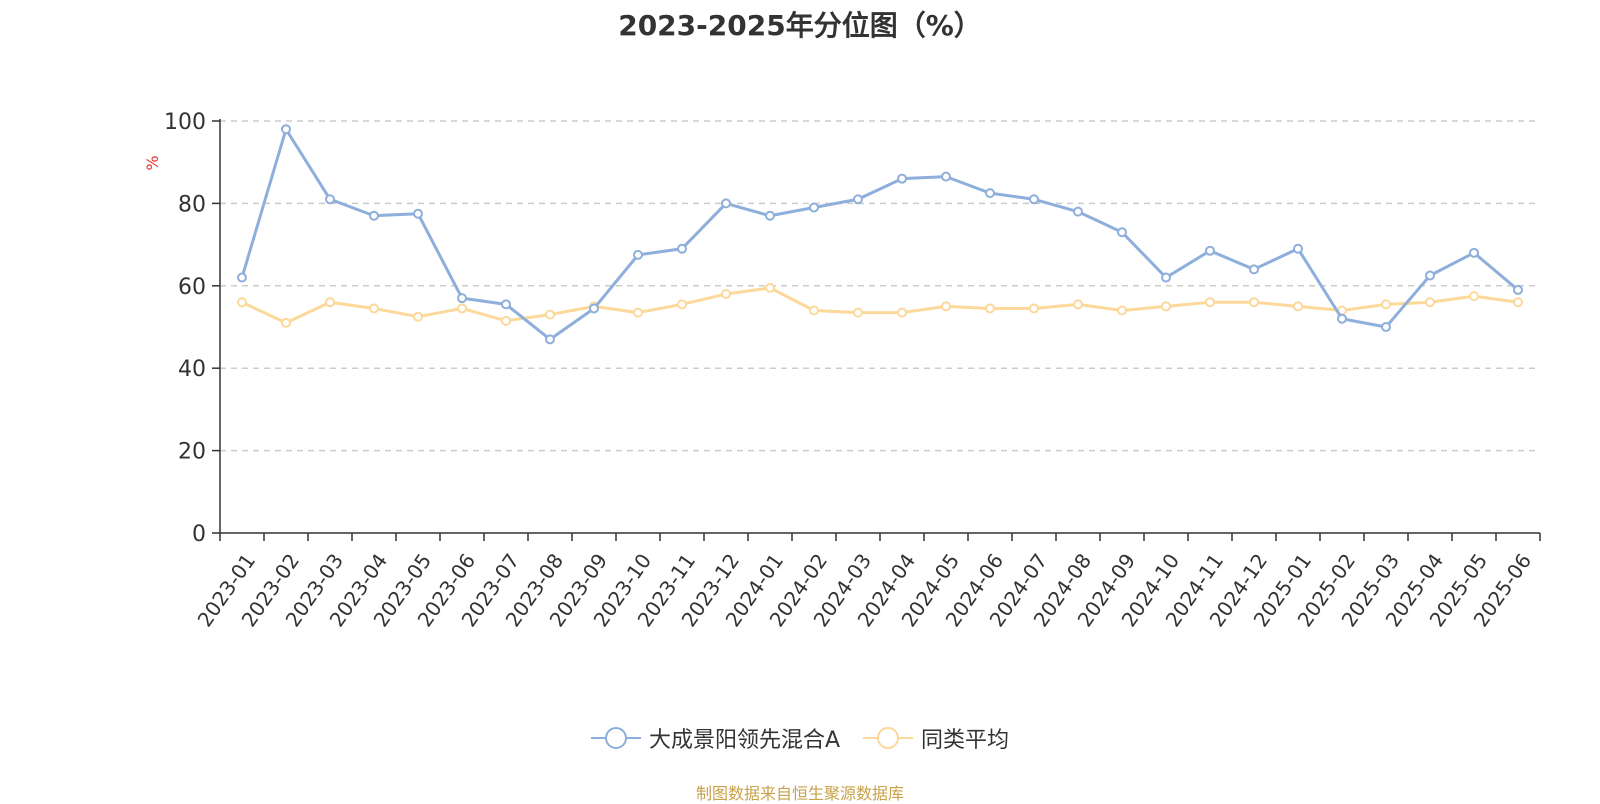  What do you see at coordinates (192, 287) in the screenshot?
I see `y-tick-label-3: 60` at bounding box center [192, 287].